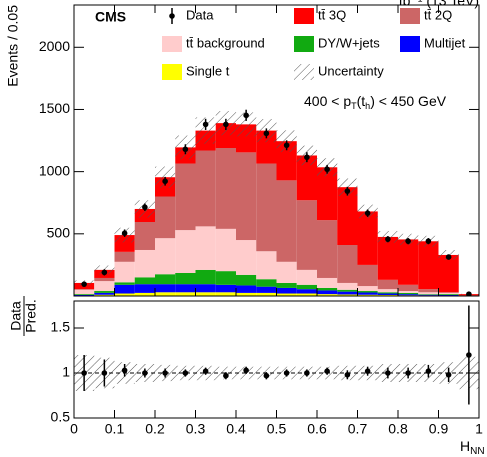 Image resolution: width=487 pixels, height=457 pixels. What do you see at coordinates (445, 42) in the screenshot?
I see `legend-label: Multijet` at bounding box center [445, 42].